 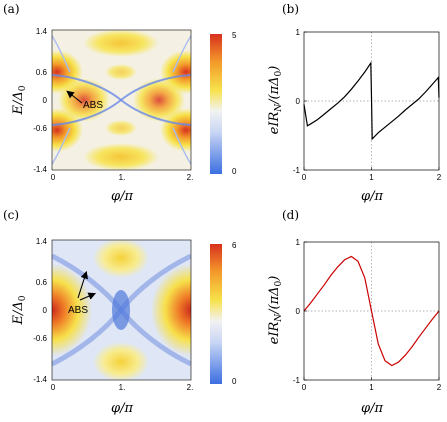 I want to click on xticks-c: 0 1. 2., so click(x=122, y=387).